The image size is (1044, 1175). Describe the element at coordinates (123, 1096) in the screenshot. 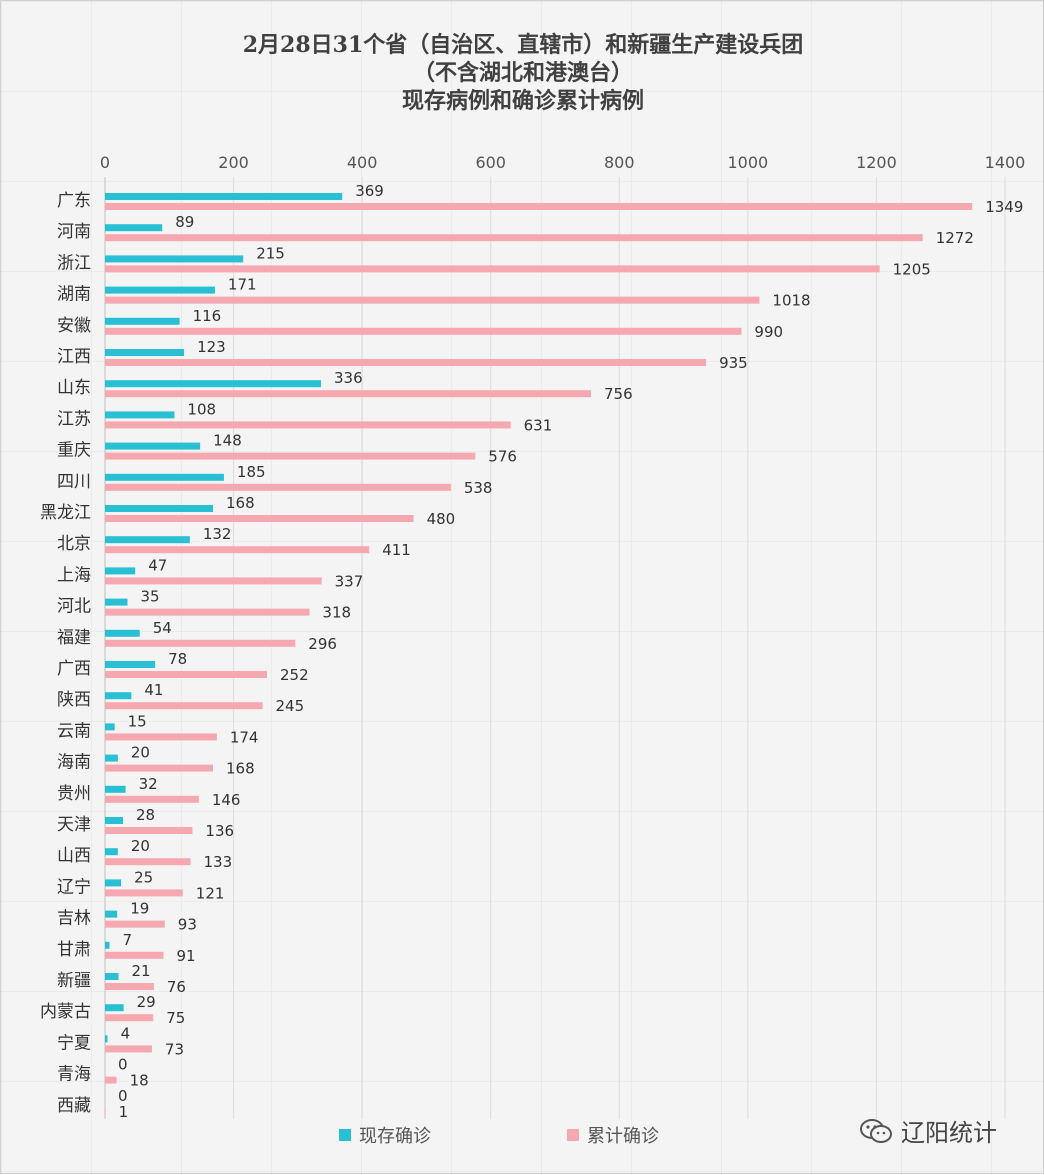

I see `data-label-existing: 0` at that location.